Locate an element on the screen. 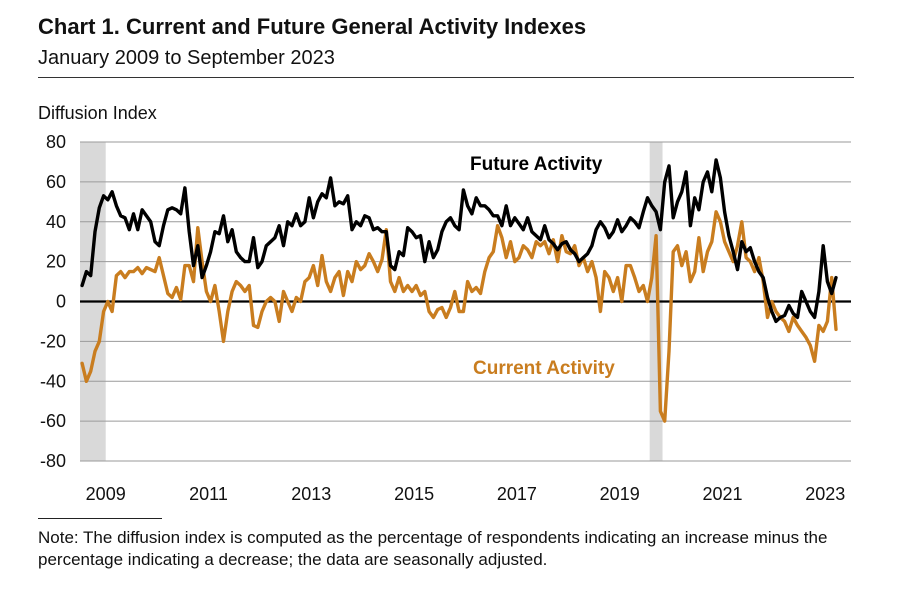  y-tick-label: -40 is located at coordinates (53, 381).